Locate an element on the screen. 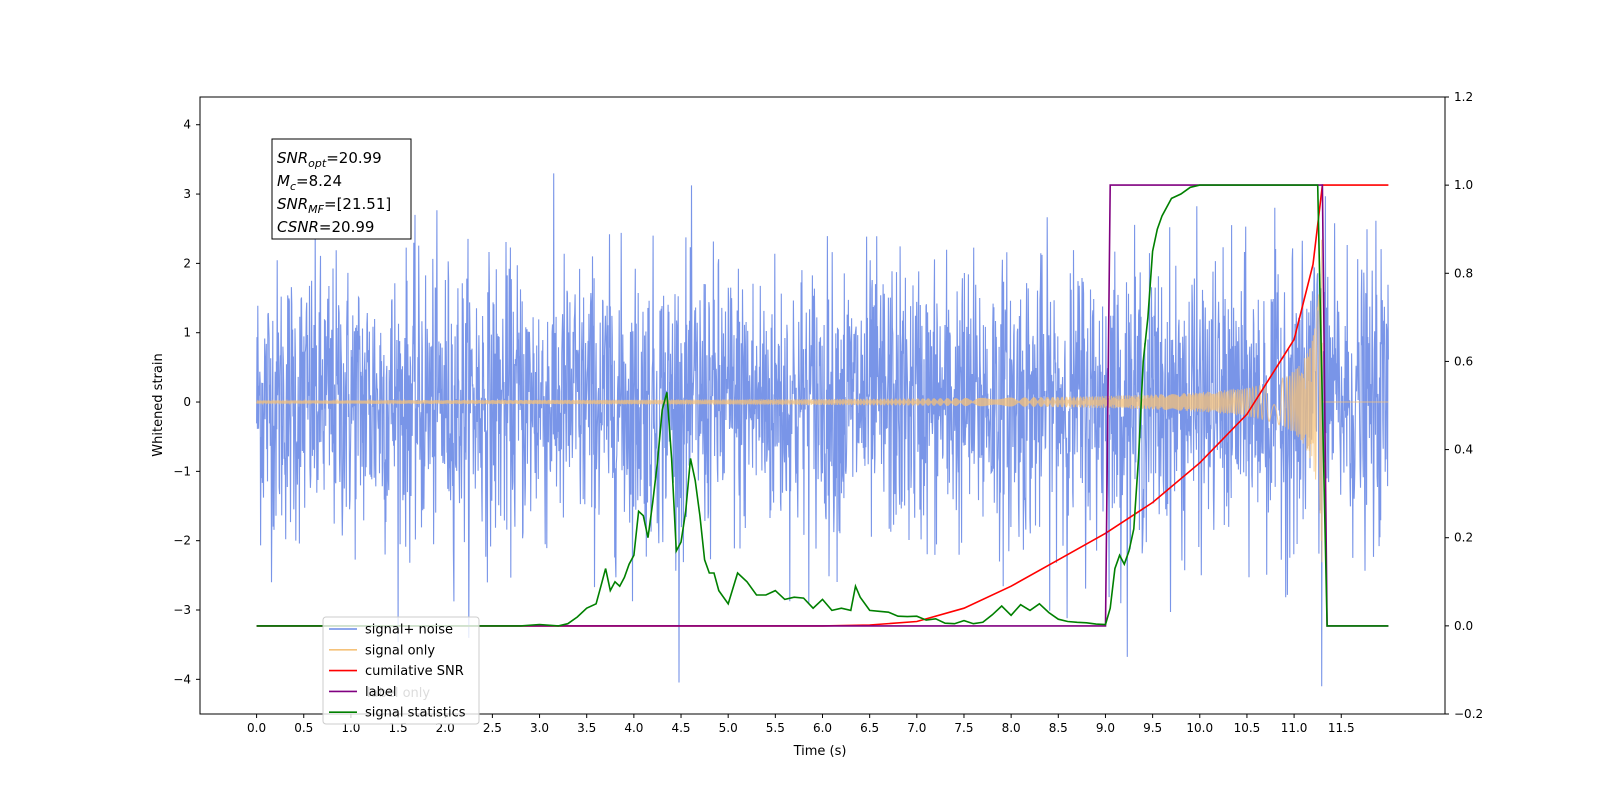 This screenshot has height=800, width=1600. x-tick-label: 11.0 is located at coordinates (1294, 728).